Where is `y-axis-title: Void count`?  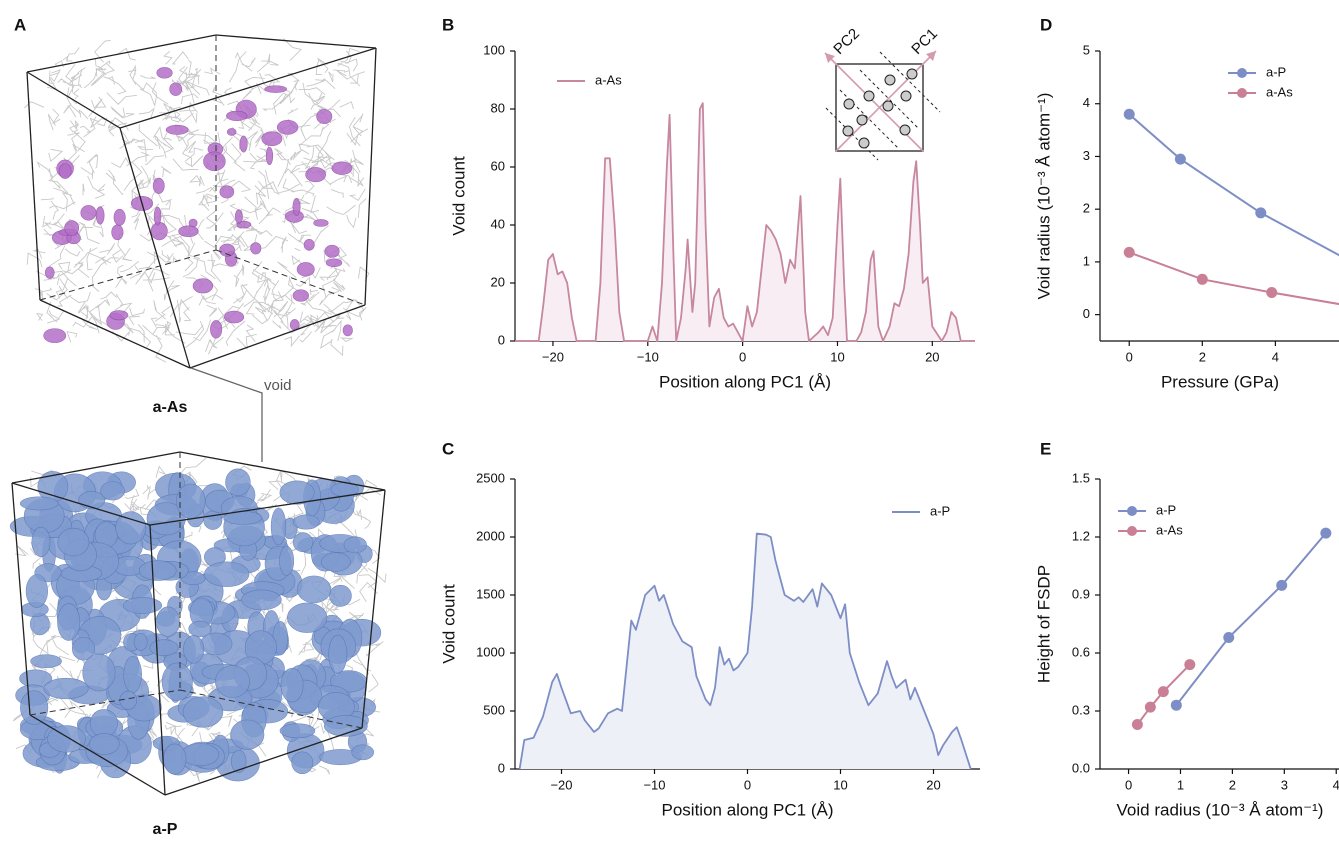 y-axis-title: Void count is located at coordinates (458, 196).